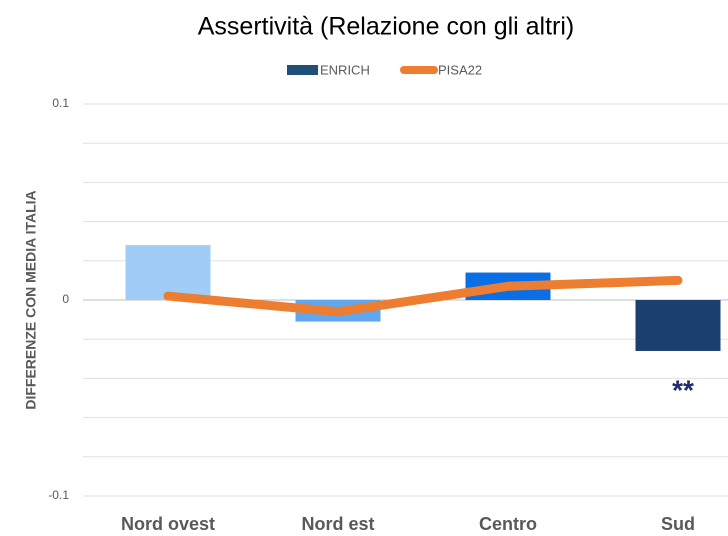 This screenshot has height=536, width=728. Describe the element at coordinates (31, 299) in the screenshot. I see `y-axis-label: DIFFERENZE CON MEDIA ITALIA` at that location.